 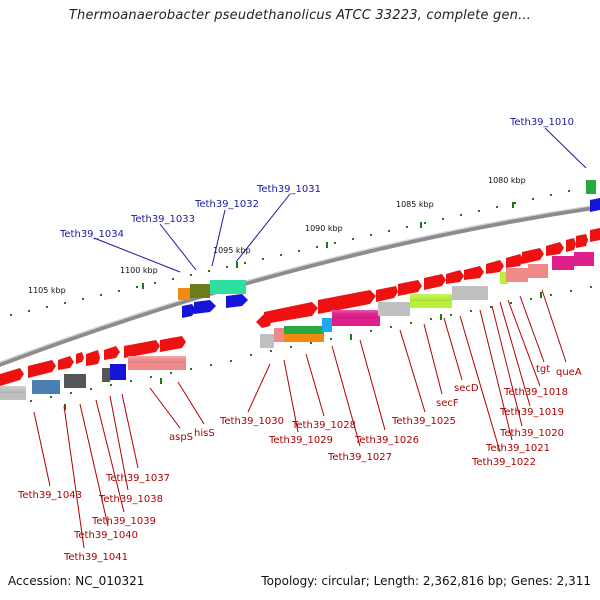 I want to click on scale-label-1085: 1085 kbp, so click(x=415, y=204).